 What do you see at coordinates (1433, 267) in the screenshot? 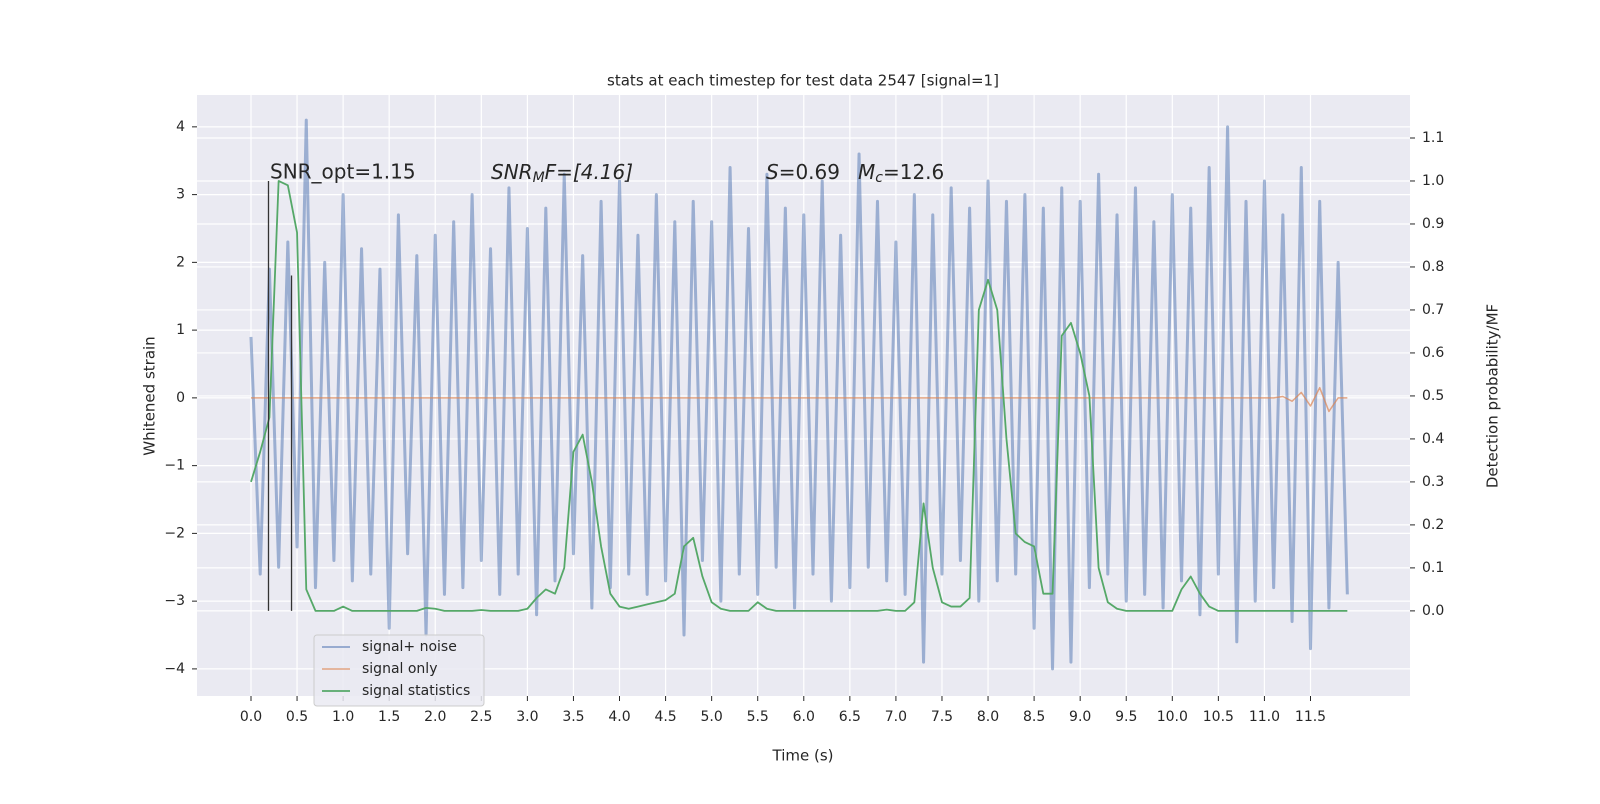
I see `y2-tick-label: 0.8` at bounding box center [1433, 267].